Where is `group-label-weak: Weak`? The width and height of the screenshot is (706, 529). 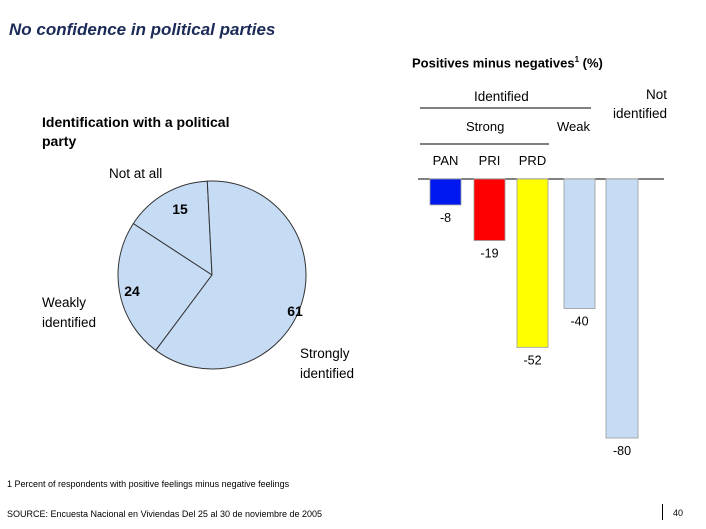
group-label-weak: Weak is located at coordinates (573, 126).